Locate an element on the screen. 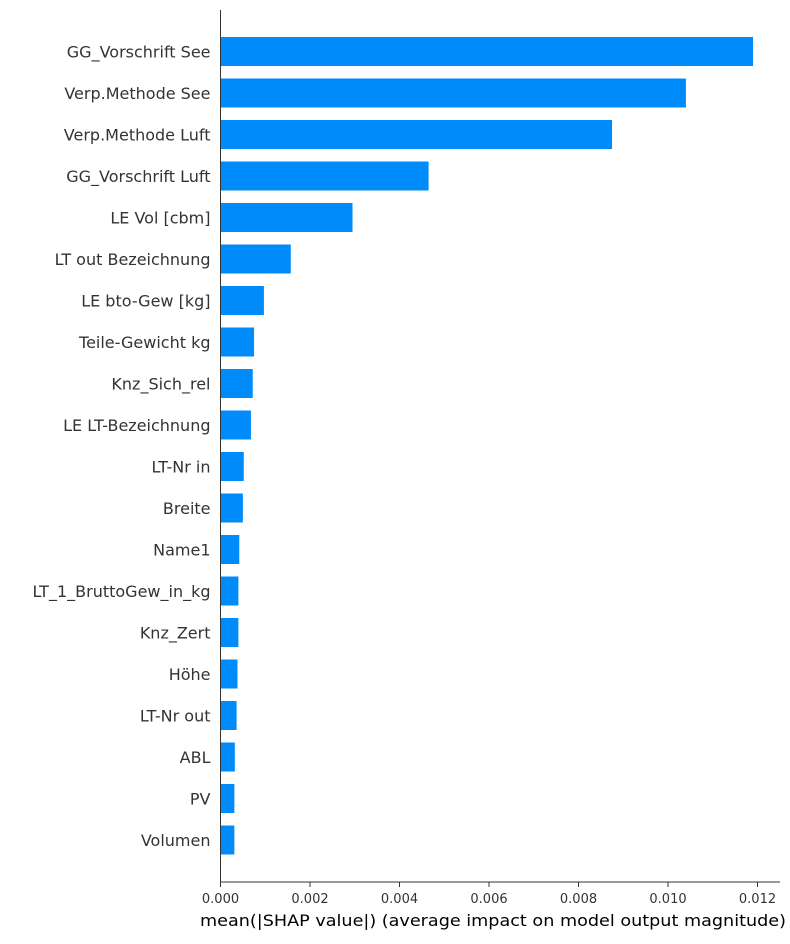 The height and width of the screenshot is (944, 790). x-tick-label: 0.000 is located at coordinates (220, 899).